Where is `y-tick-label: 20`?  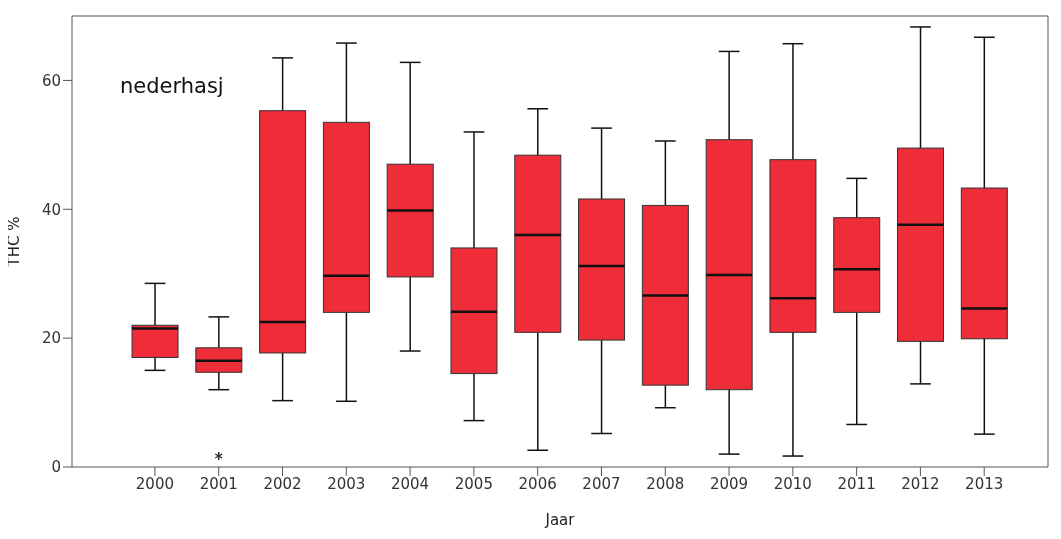
y-tick-label: 20 is located at coordinates (51, 338).